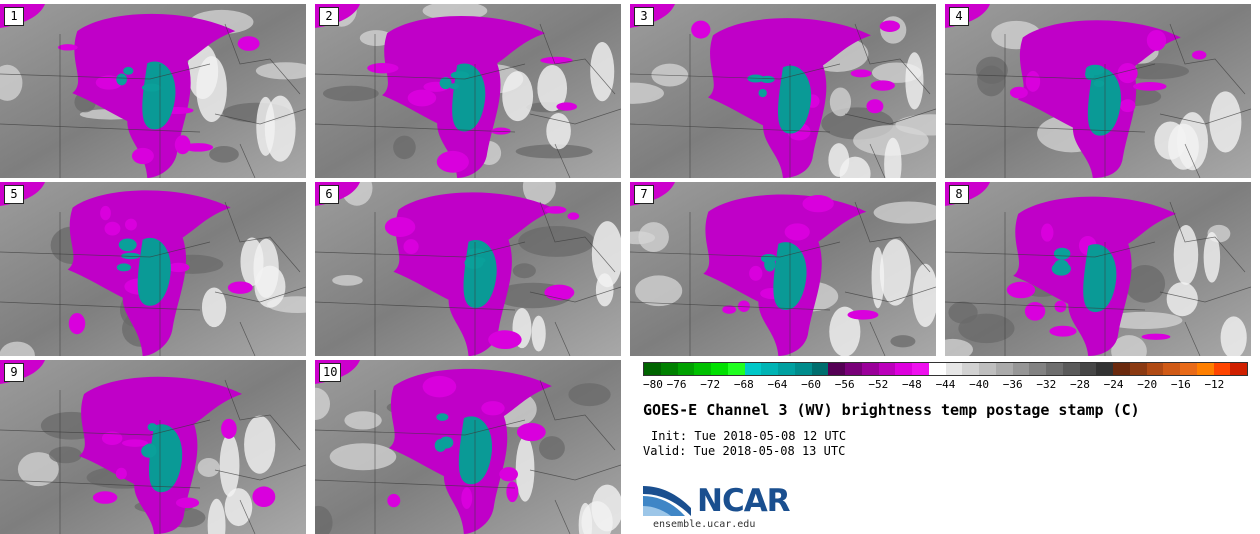 The height and width of the screenshot is (534, 1260). What do you see at coordinates (811, 384) in the screenshot?
I see `colorbar-tick-label: −60` at bounding box center [811, 384].